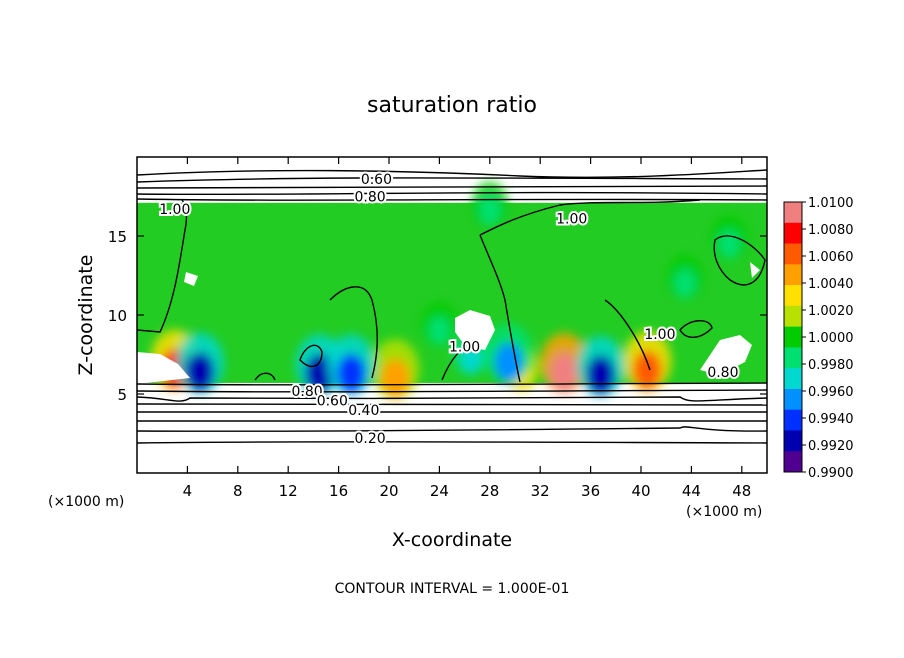 Image resolution: width=904 pixels, height=658 pixels. What do you see at coordinates (452, 105) in the screenshot?
I see `chart-title: saturation ratio` at bounding box center [452, 105].